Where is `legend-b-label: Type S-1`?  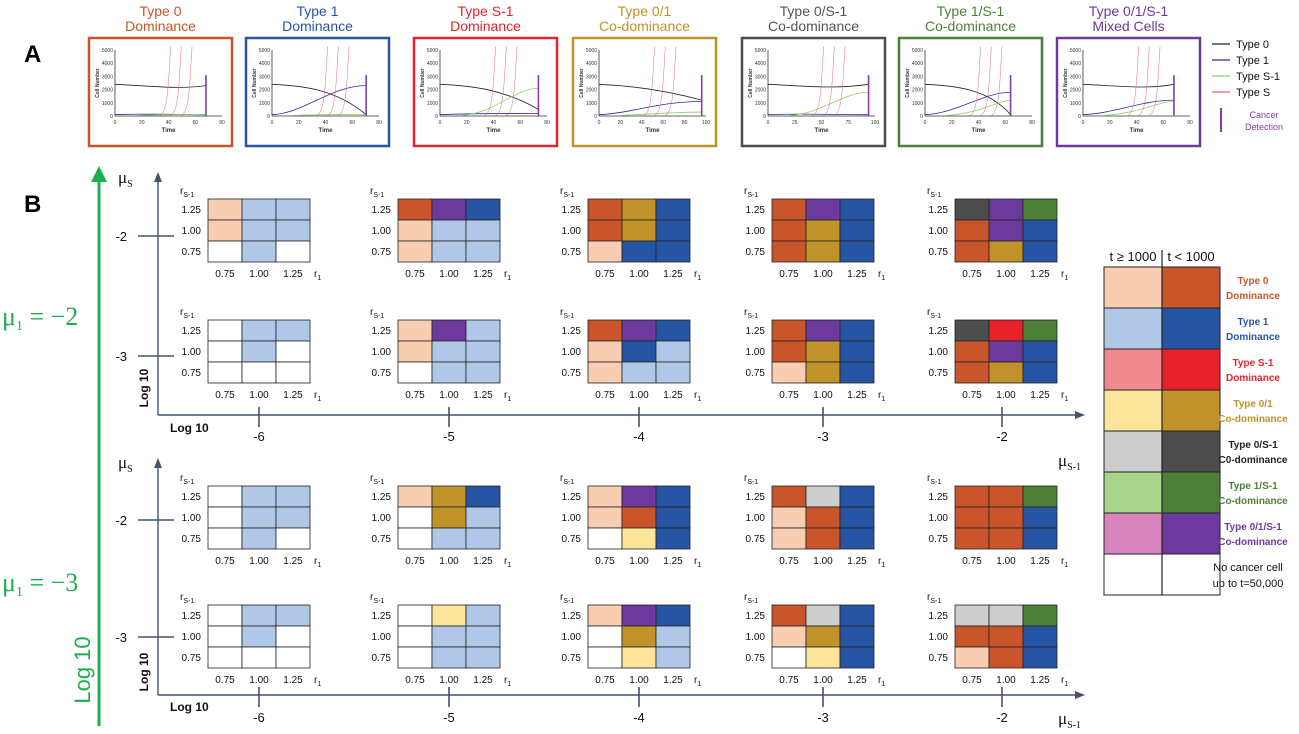 legend-b-label: Type S-1 is located at coordinates (1253, 363).